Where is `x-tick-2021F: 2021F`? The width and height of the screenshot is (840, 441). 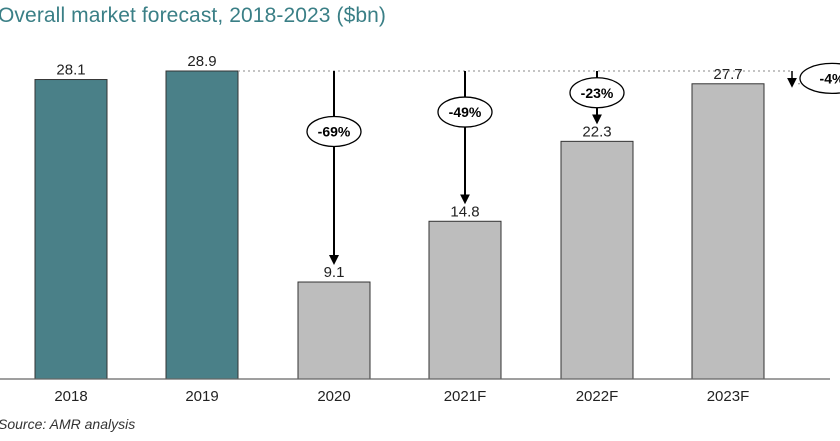 x-tick-2021F: 2021F is located at coordinates (465, 396).